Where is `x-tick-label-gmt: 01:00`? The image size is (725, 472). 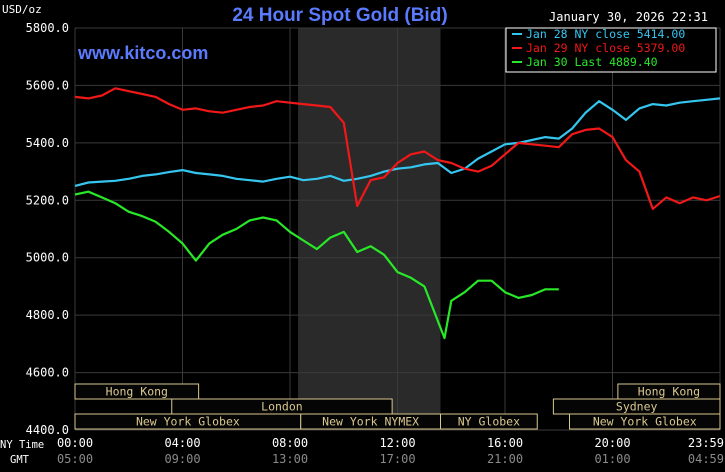 x-tick-label-gmt: 01:00 is located at coordinates (612, 459).